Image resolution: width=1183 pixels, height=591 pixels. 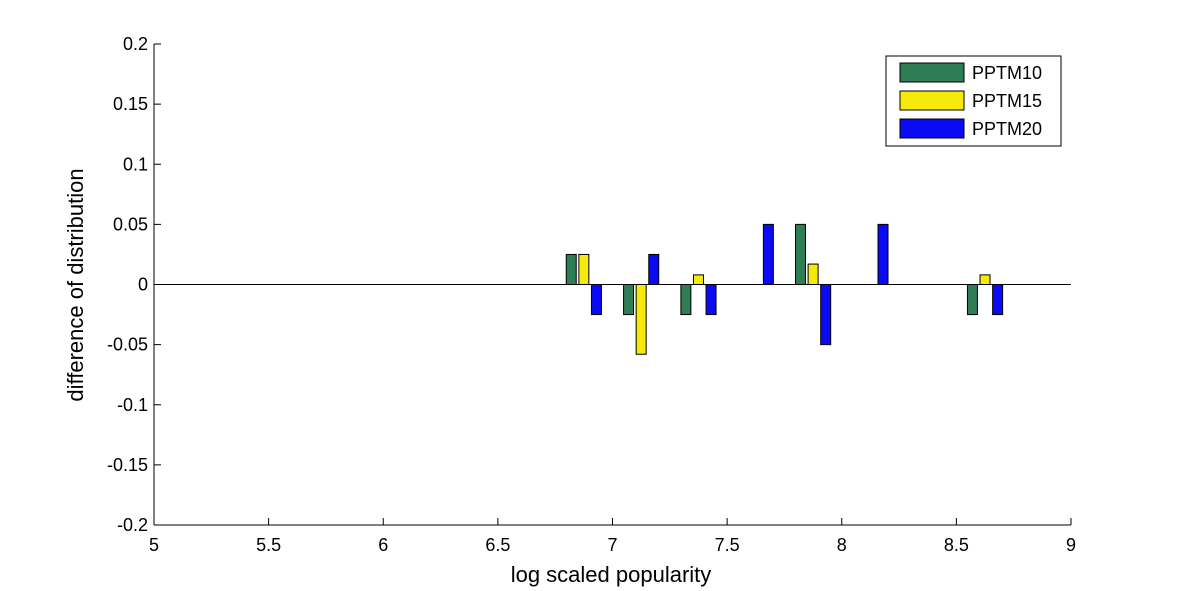 I want to click on y-tick-label: -0.15, so click(x=127, y=465).